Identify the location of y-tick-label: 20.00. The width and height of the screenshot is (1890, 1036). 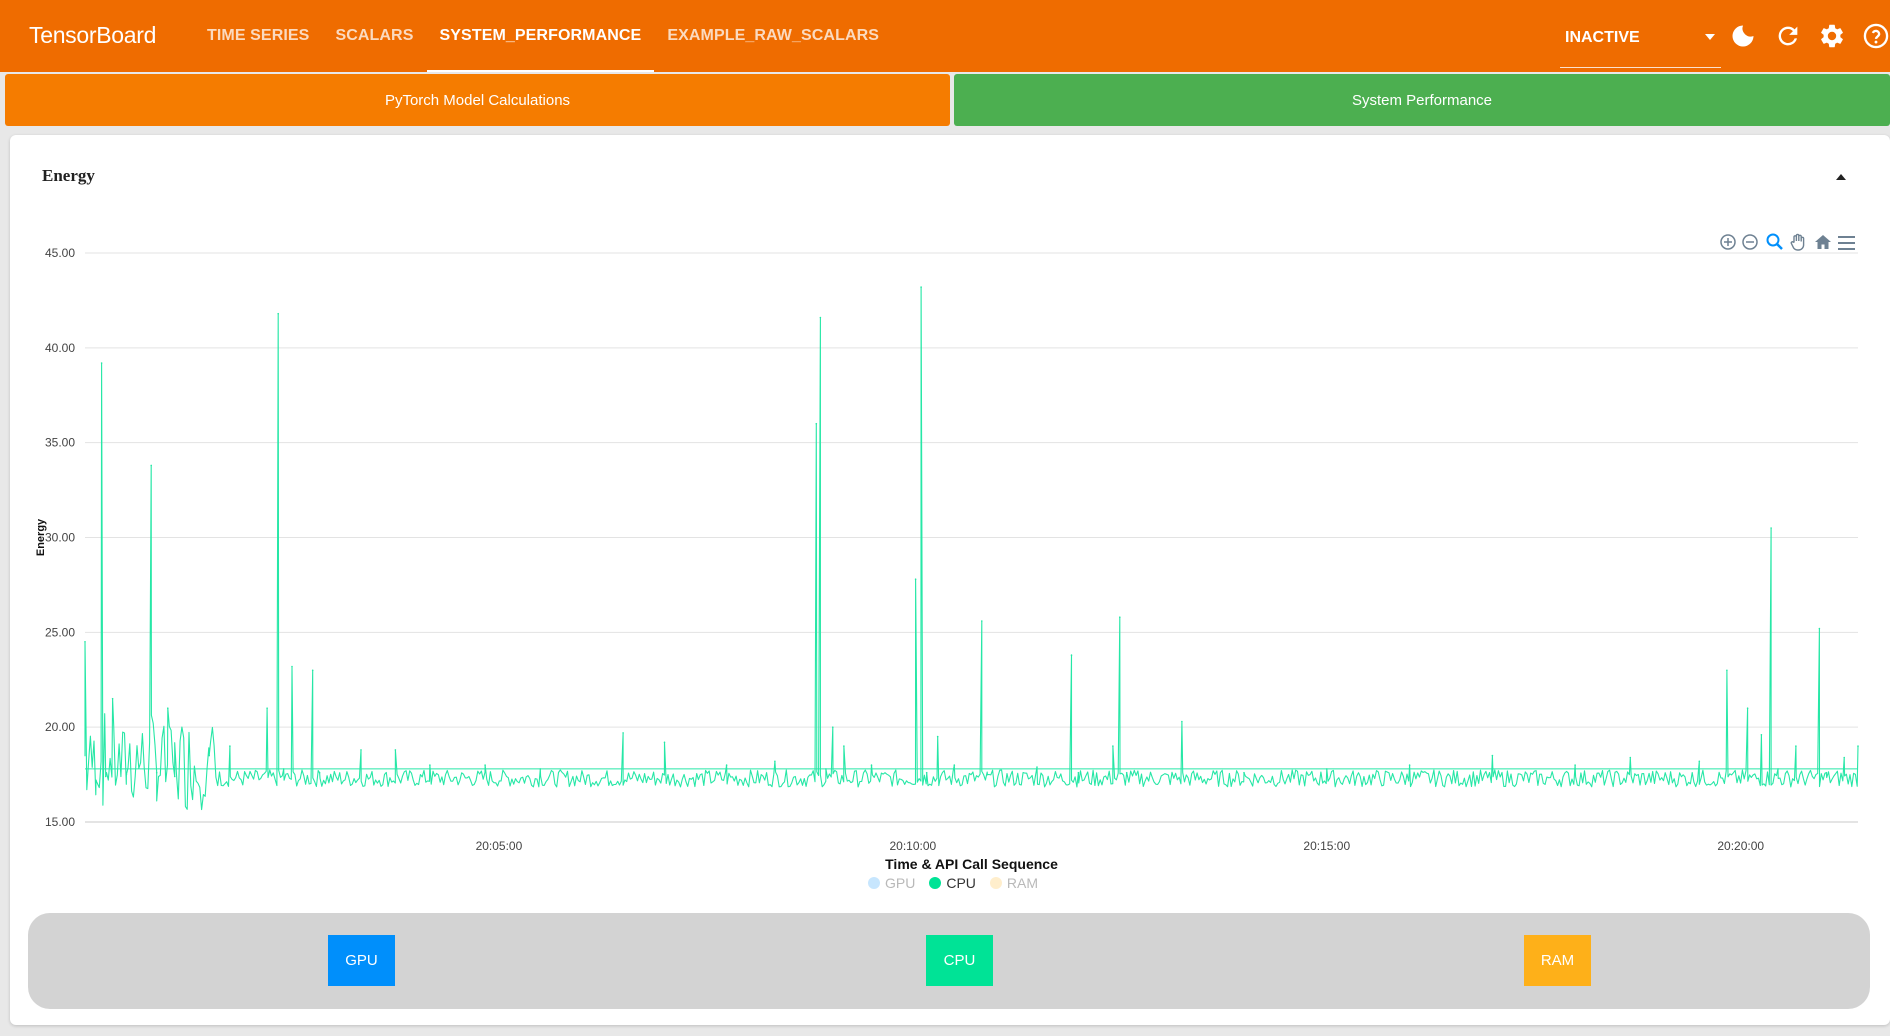
(60, 727).